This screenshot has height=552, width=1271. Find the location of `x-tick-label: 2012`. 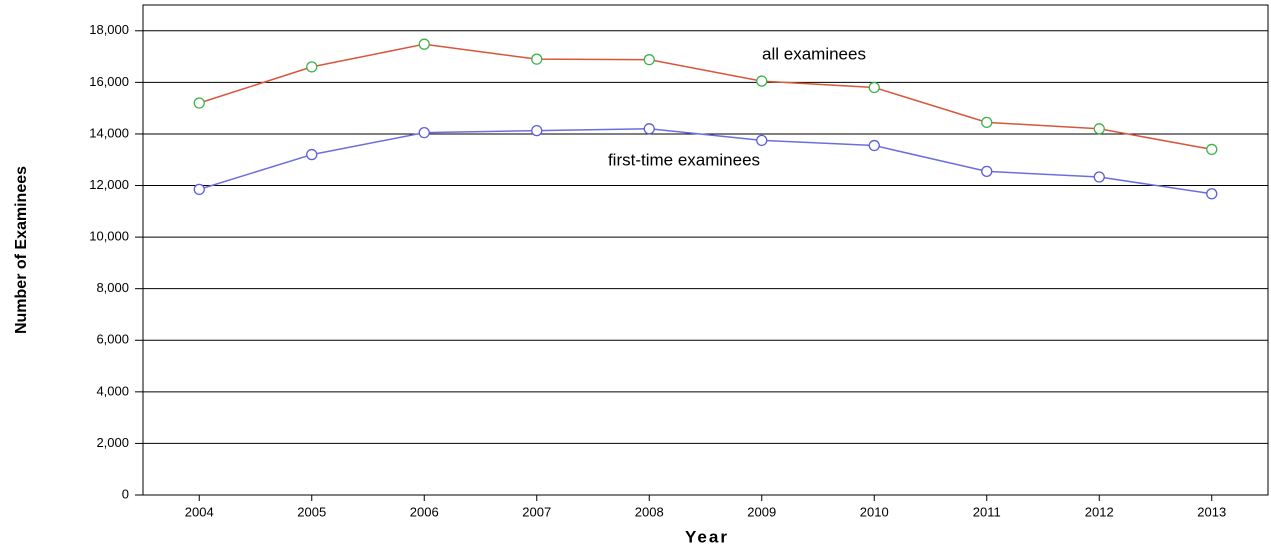

x-tick-label: 2012 is located at coordinates (1099, 511).